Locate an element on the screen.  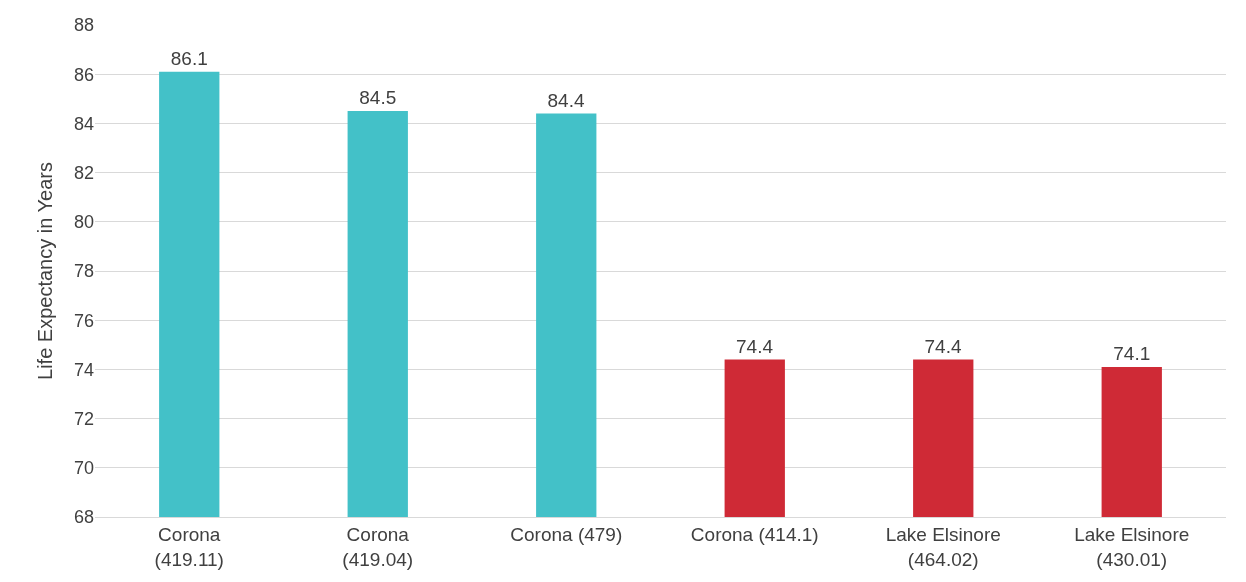
y-tick-label: 72 is located at coordinates (83, 418).